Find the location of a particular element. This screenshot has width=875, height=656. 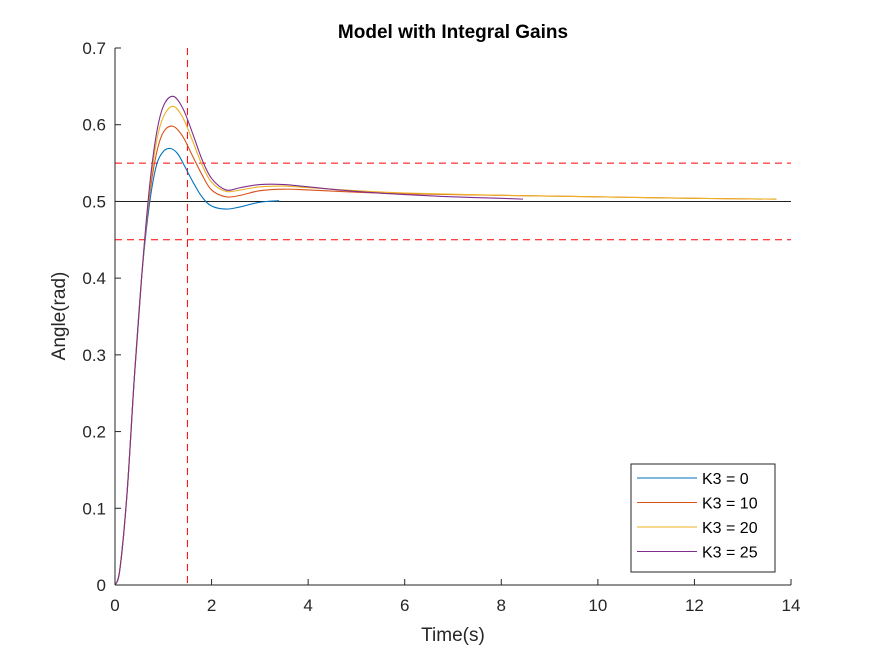

y-tick-label: 0 is located at coordinates (101, 585).